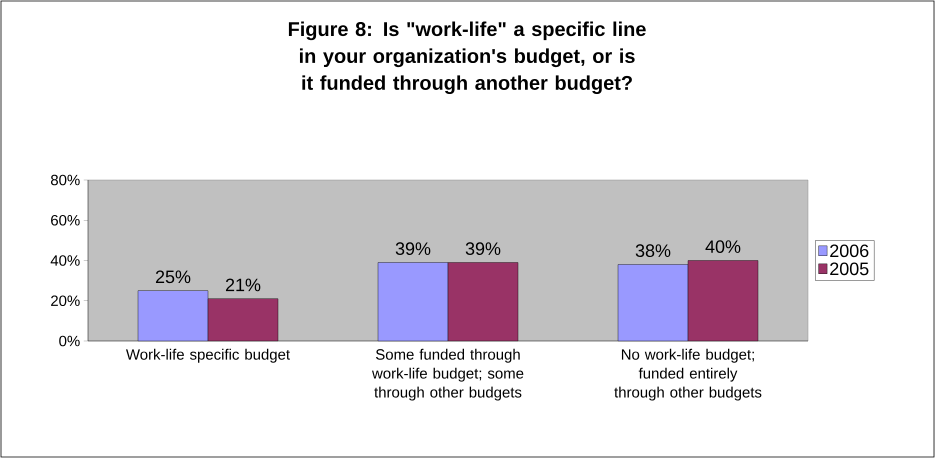 The width and height of the screenshot is (935, 458). I want to click on data-label: 38%, so click(653, 251).